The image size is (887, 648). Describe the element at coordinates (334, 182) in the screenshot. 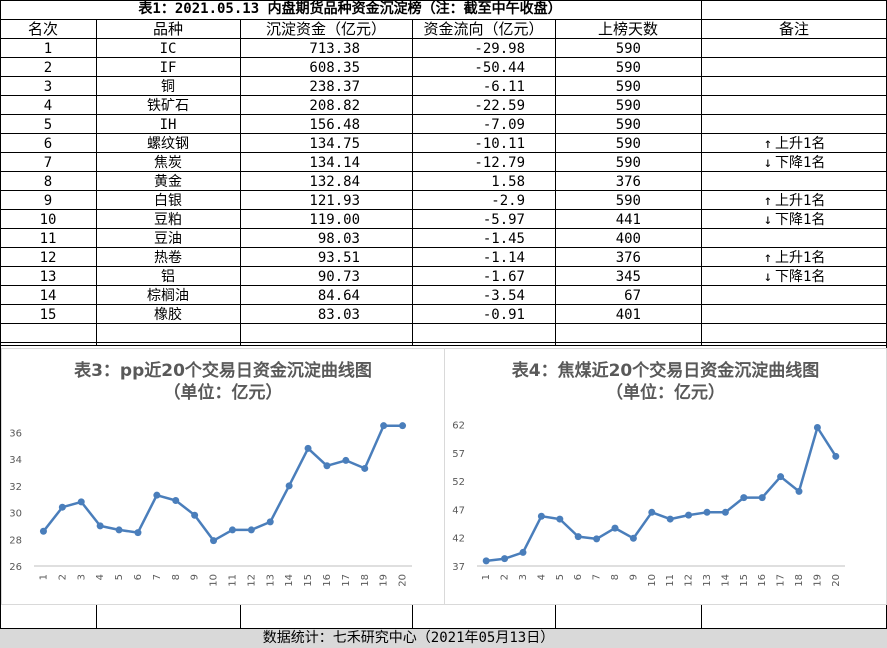

I see `cell-fund: 132.84` at that location.